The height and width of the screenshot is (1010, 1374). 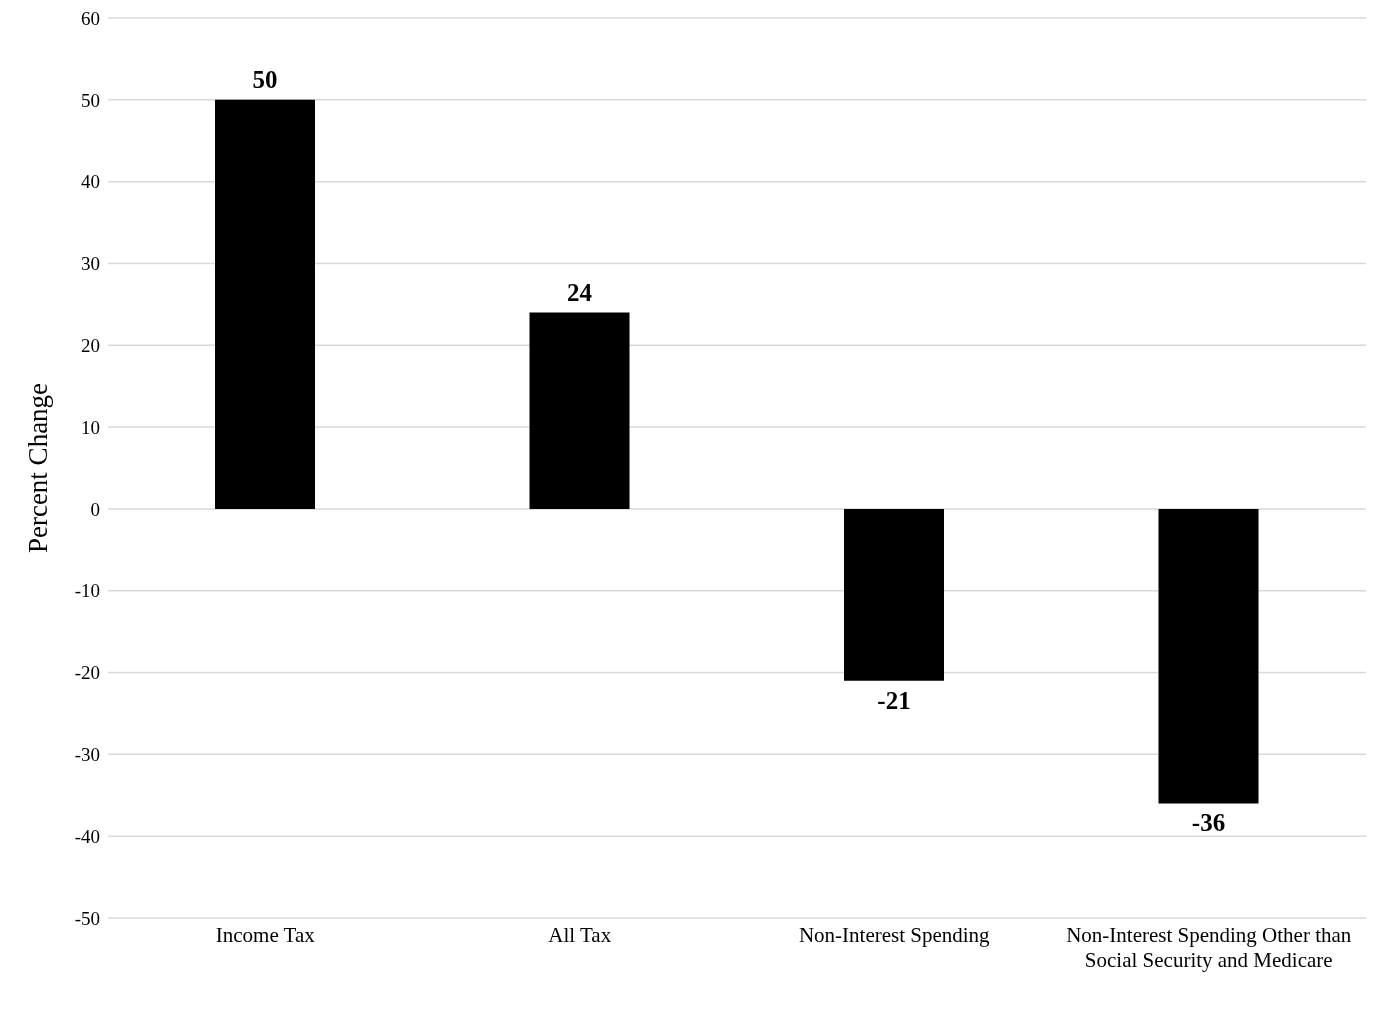 What do you see at coordinates (90, 346) in the screenshot?
I see `y-tick-label: 20` at bounding box center [90, 346].